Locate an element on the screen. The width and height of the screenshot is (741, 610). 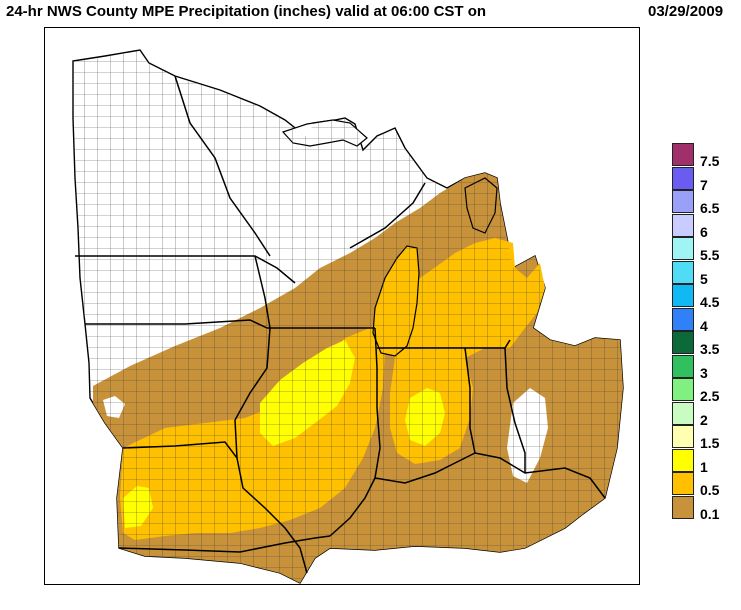
legend-label: 0.1 is located at coordinates (710, 513).